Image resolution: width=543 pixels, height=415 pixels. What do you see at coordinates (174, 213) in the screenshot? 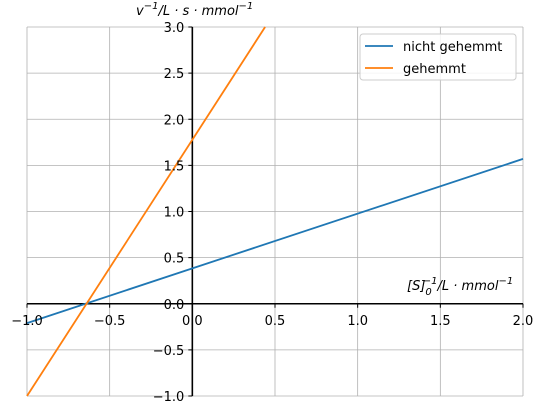
I see `y-tick-label-4: 1.0` at bounding box center [174, 213].